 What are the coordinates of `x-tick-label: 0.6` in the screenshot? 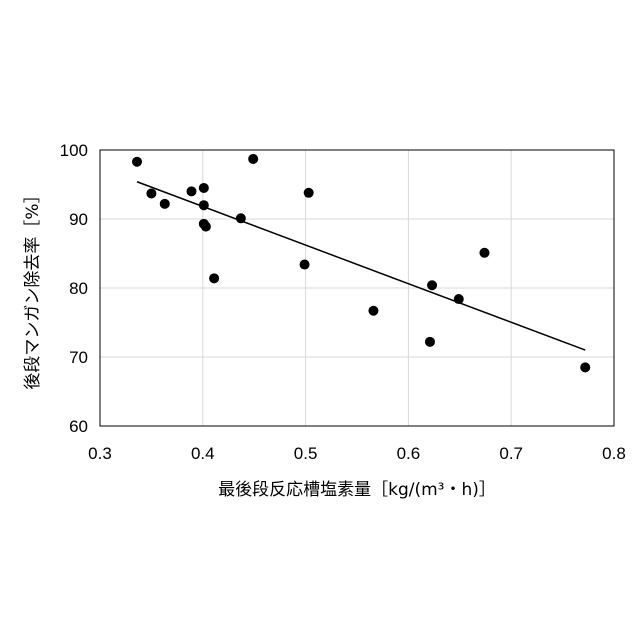 It's located at (409, 453).